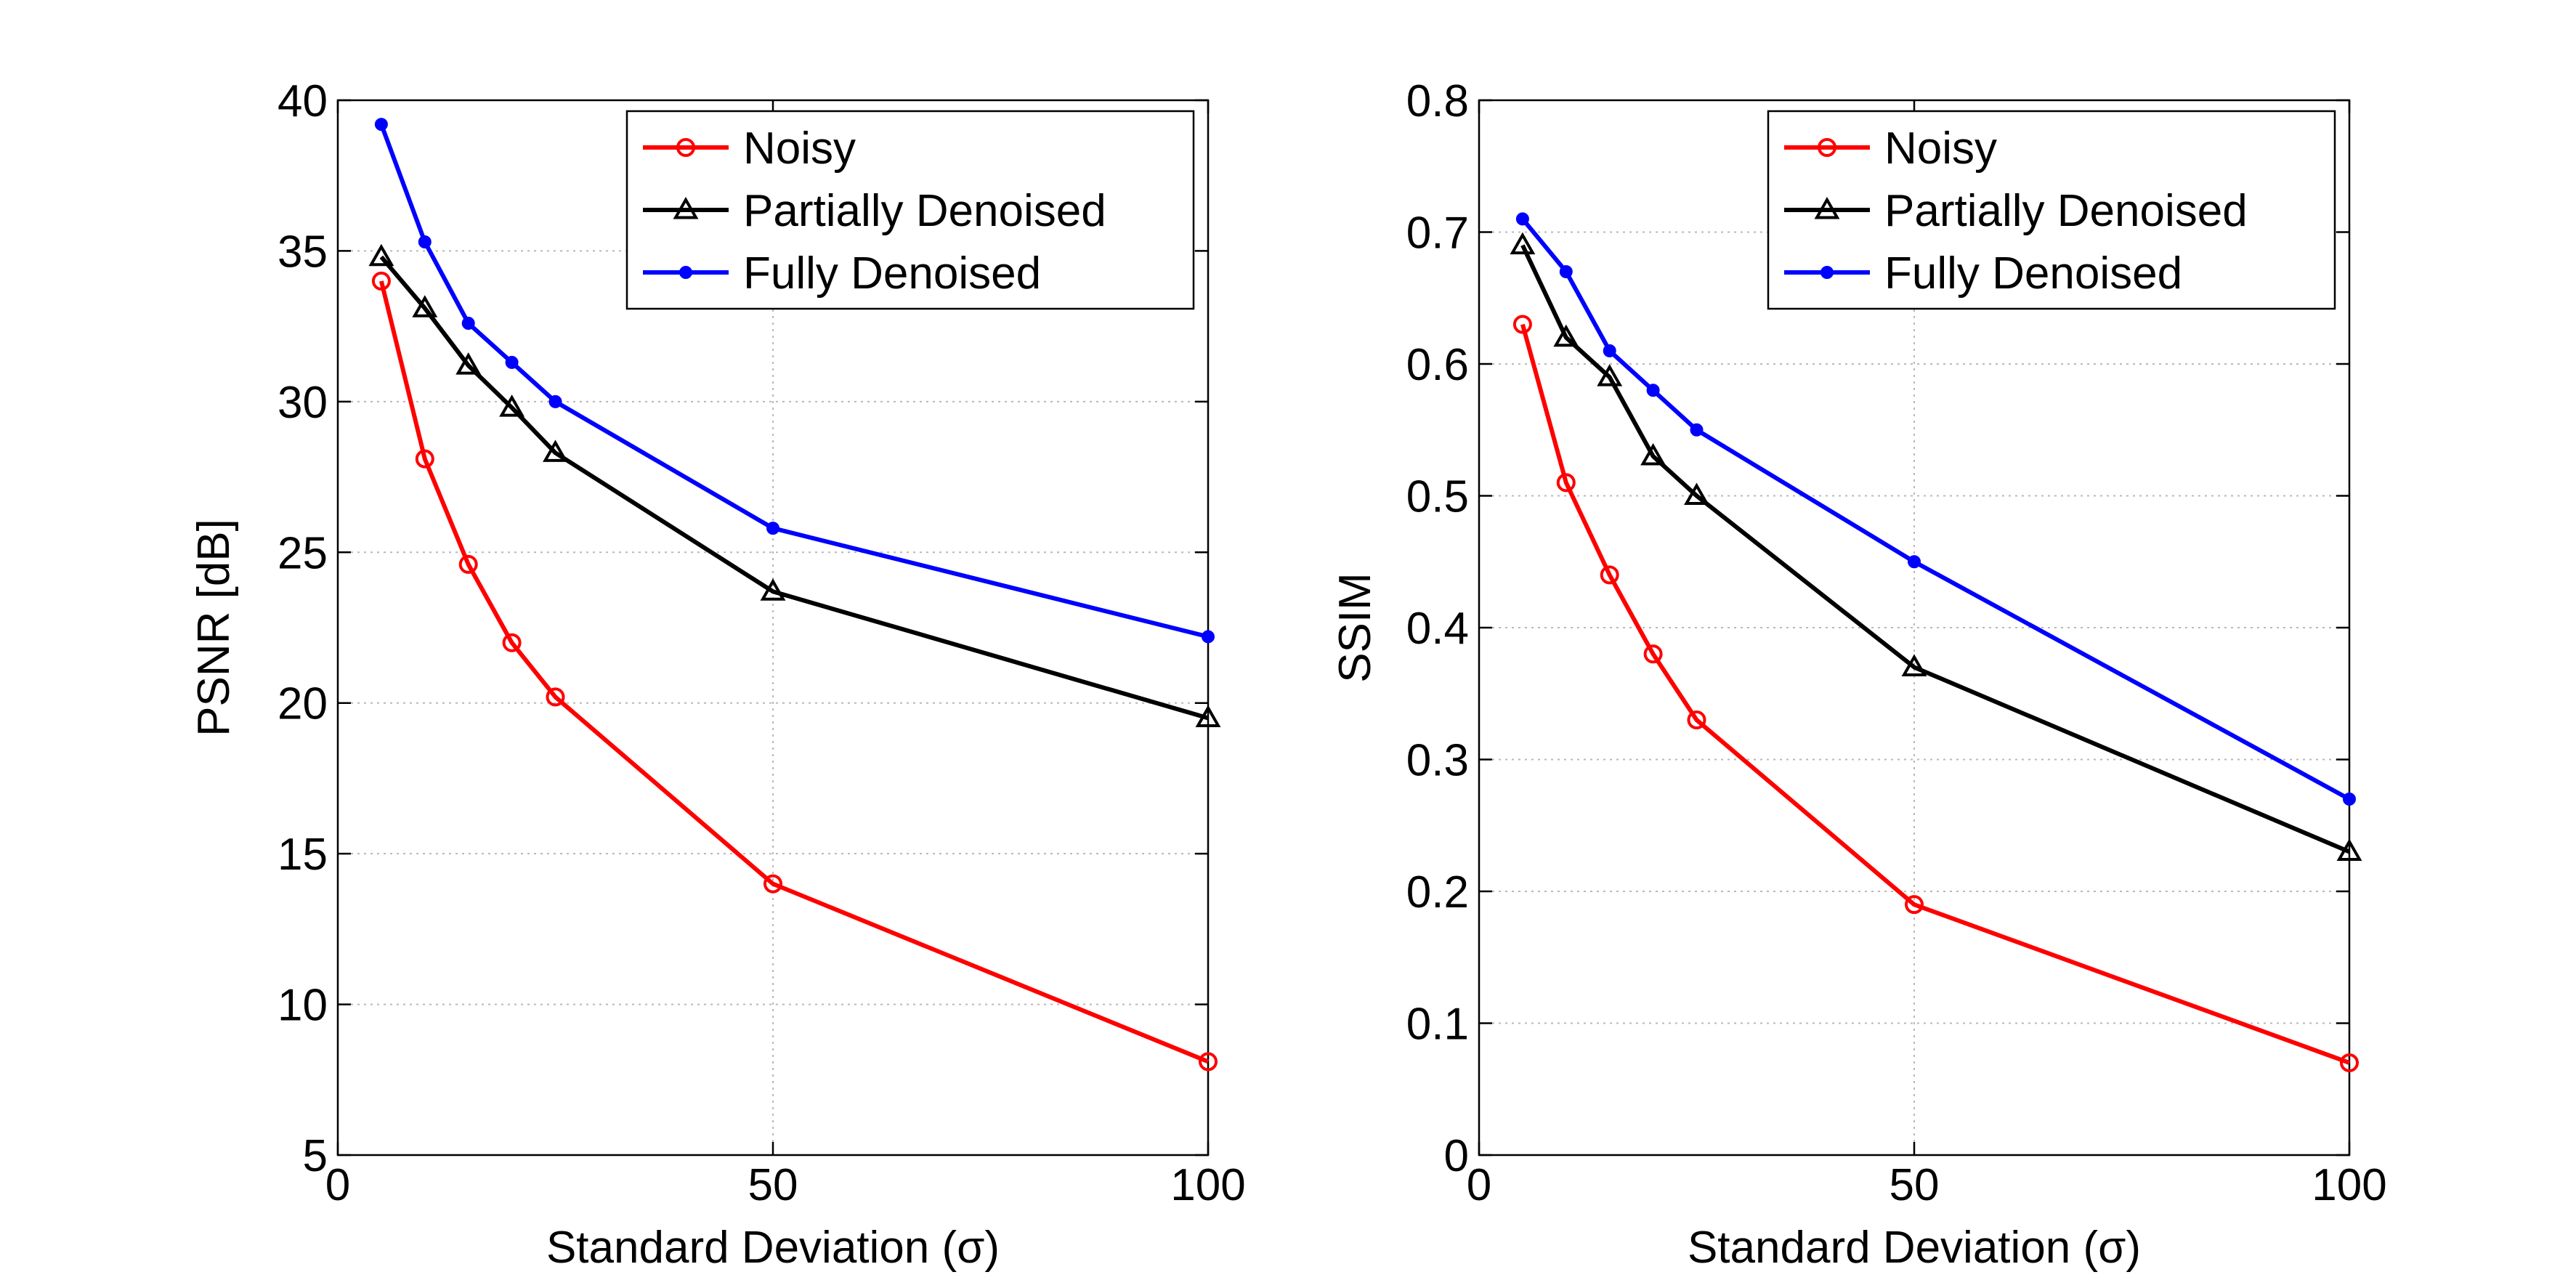  Describe the element at coordinates (1437, 497) in the screenshot. I see `y-tick-label: 0.5` at that location.